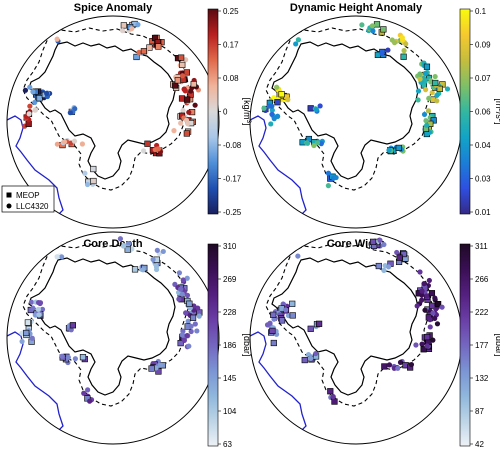  I want to click on colorbar-tick-label: 311, so click(481, 246).